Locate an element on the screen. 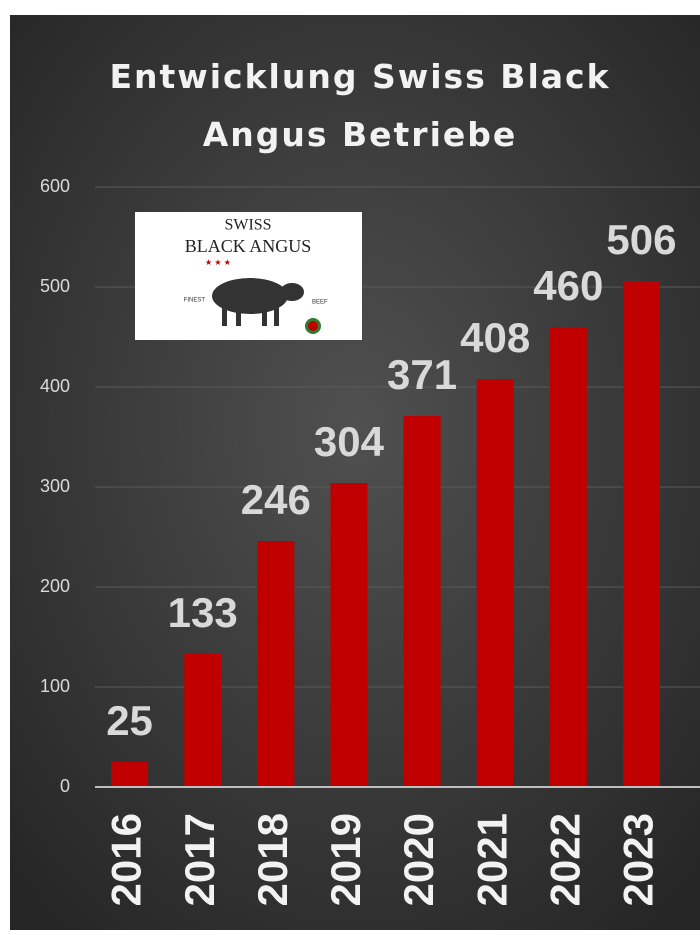  x-tick-label: 2022 is located at coordinates (564, 859).